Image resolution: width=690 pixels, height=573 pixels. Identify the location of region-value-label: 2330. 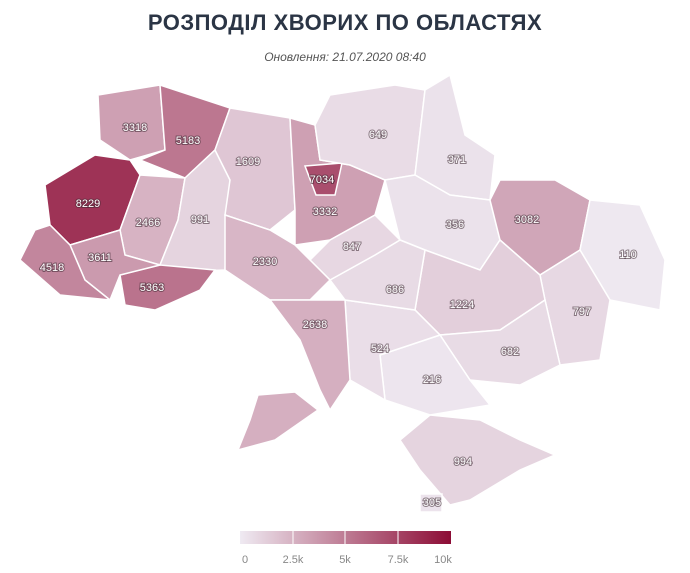
(265, 262).